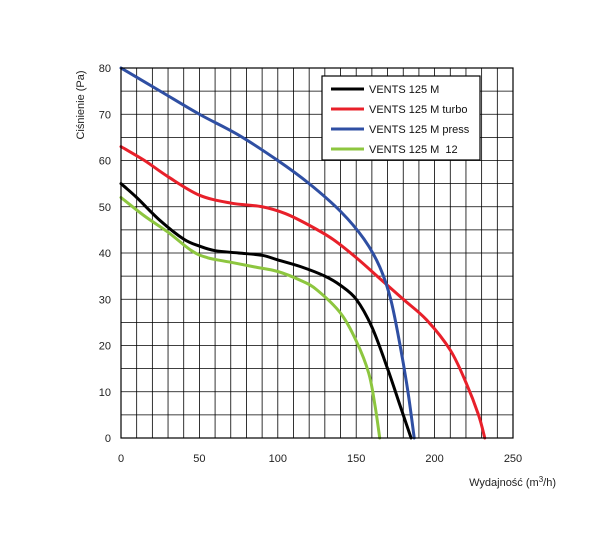 Image resolution: width=600 pixels, height=539 pixels. What do you see at coordinates (105, 347) in the screenshot?
I see `y-tick-label: 20` at bounding box center [105, 347].